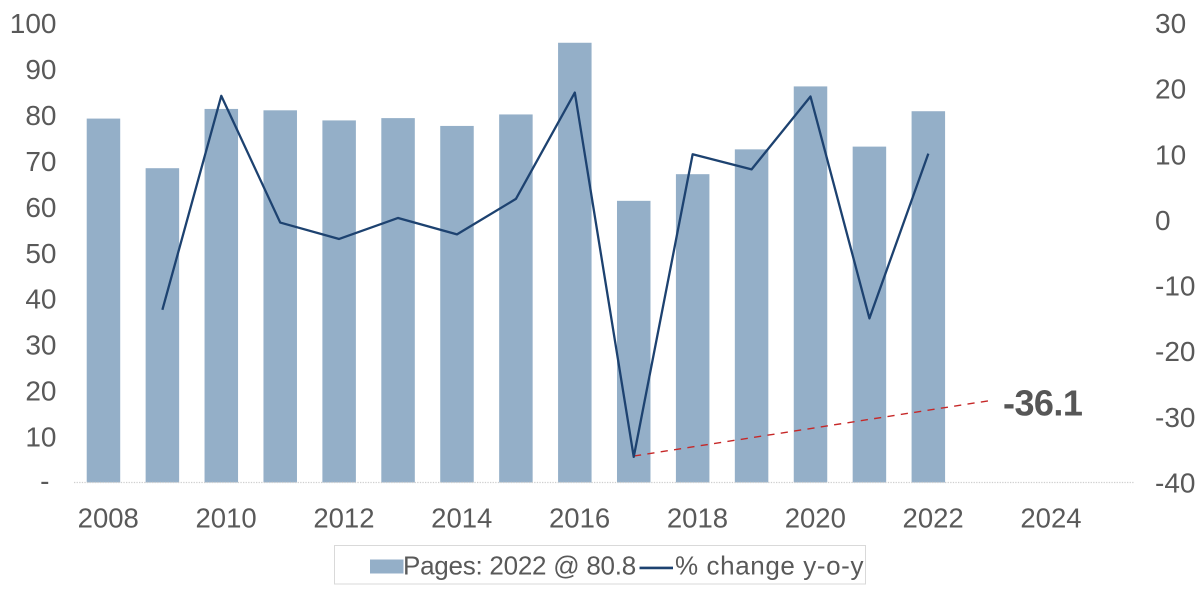 The width and height of the screenshot is (1200, 600). Describe the element at coordinates (519, 566) in the screenshot. I see `svg-text: Pages: 2022 @ 80.8` at that location.